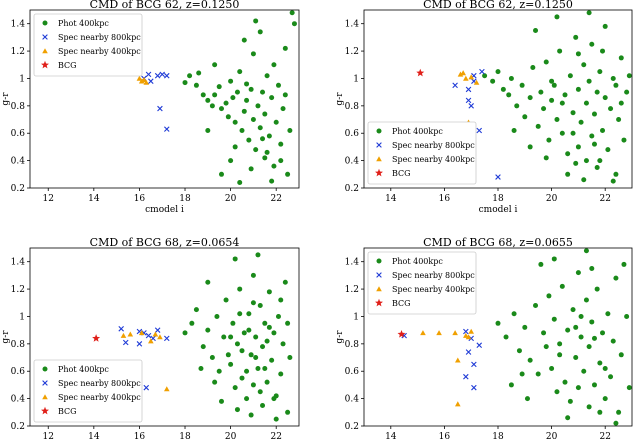  What do you see at coordinates (22, 317) in the screenshot?
I see `y-tick-label: 1` at bounding box center [22, 317].